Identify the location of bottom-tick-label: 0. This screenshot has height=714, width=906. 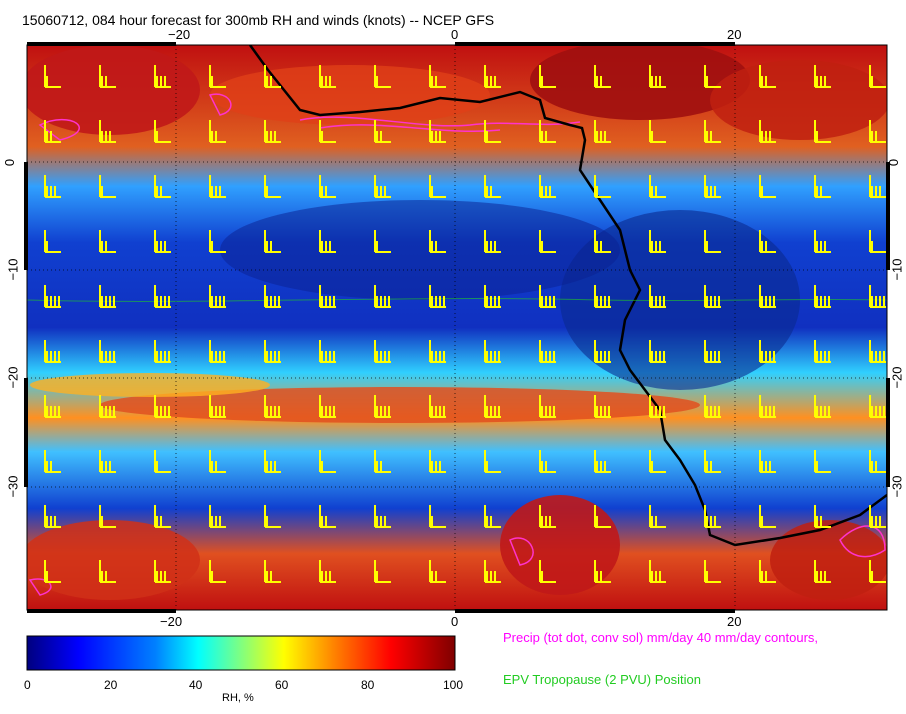
(455, 621).